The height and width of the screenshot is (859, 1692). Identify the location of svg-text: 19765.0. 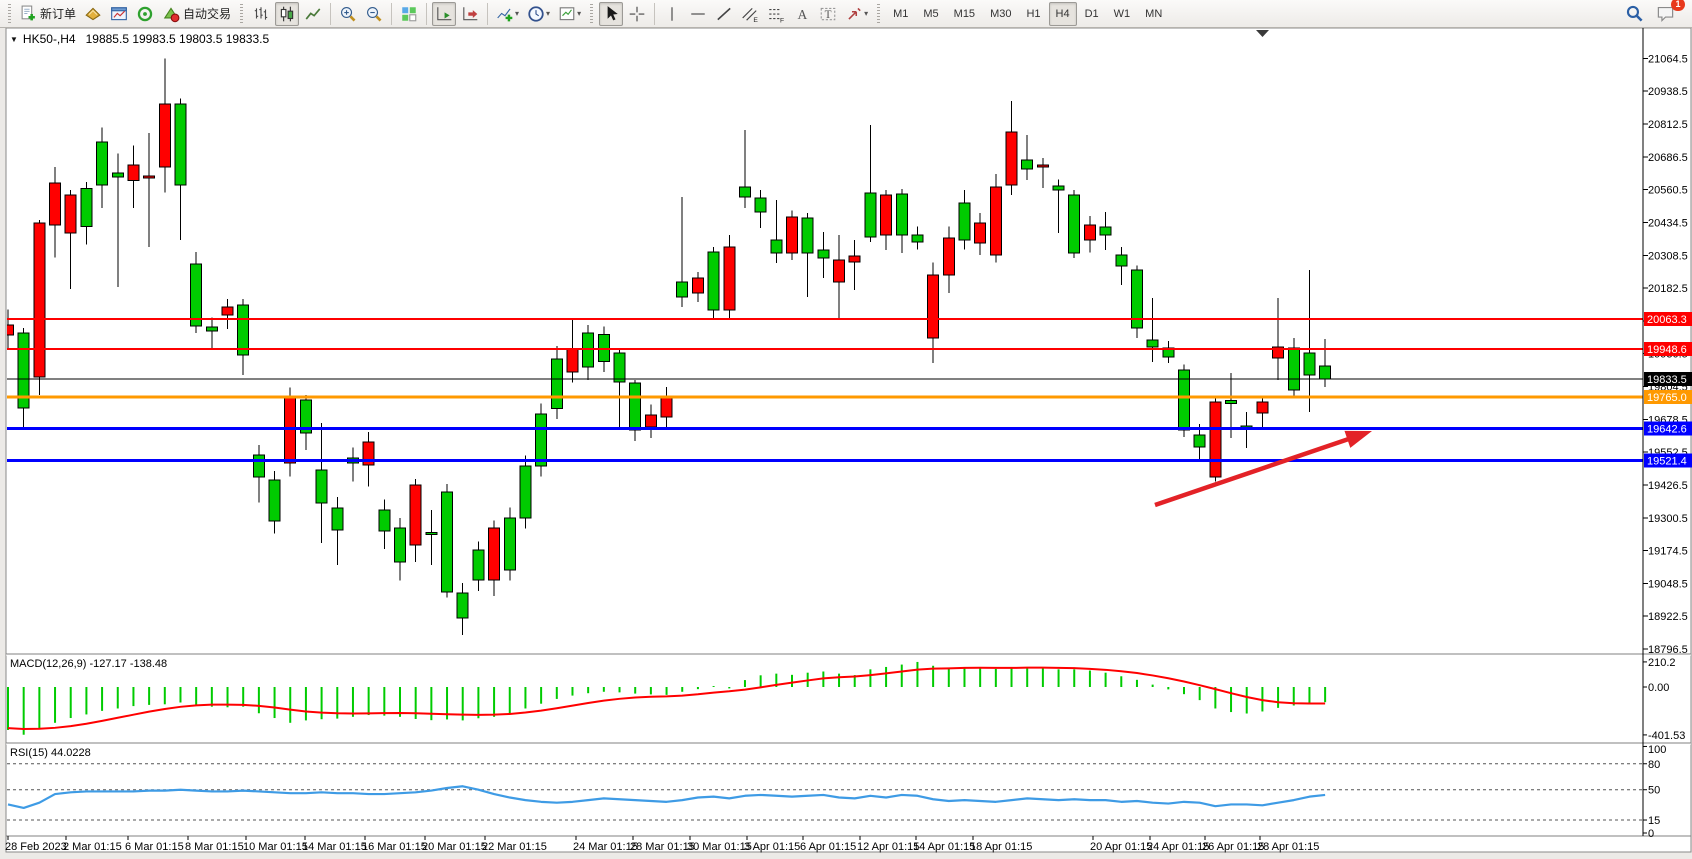
(1667, 398).